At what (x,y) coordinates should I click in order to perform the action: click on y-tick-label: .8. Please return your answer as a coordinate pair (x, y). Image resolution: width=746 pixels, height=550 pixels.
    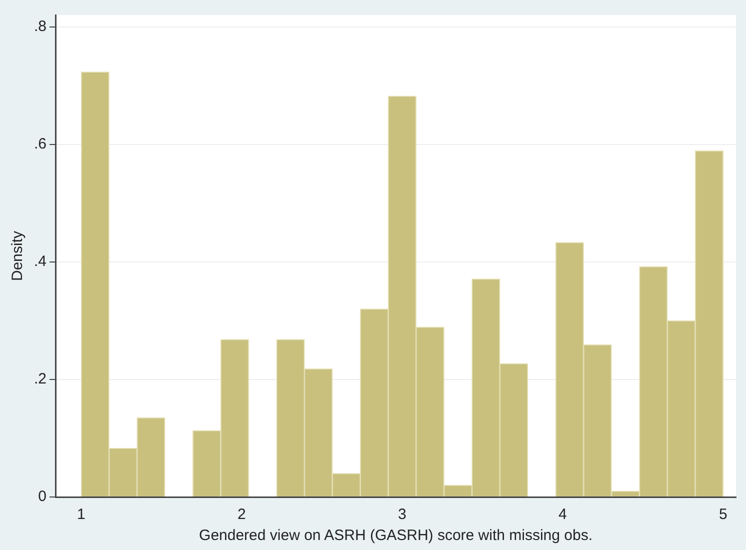
    Looking at the image, I should click on (40, 26).